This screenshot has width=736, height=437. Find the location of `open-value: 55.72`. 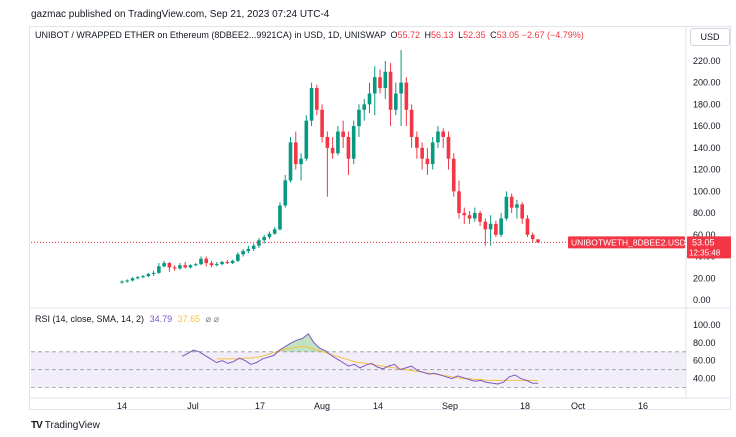

open-value: 55.72 is located at coordinates (409, 35).